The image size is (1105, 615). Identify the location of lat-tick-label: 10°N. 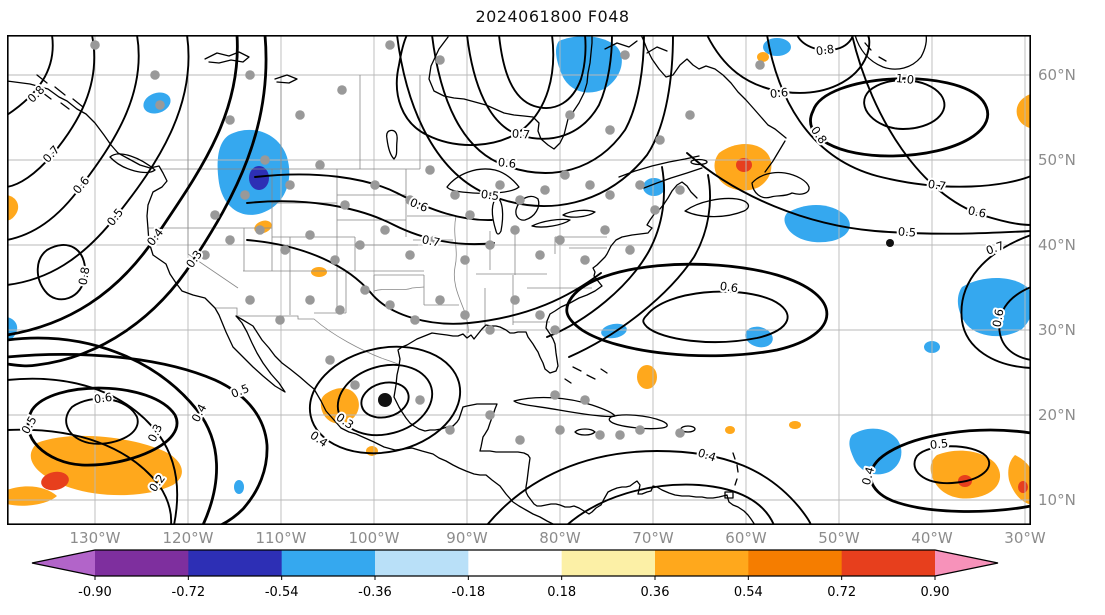
(1057, 500).